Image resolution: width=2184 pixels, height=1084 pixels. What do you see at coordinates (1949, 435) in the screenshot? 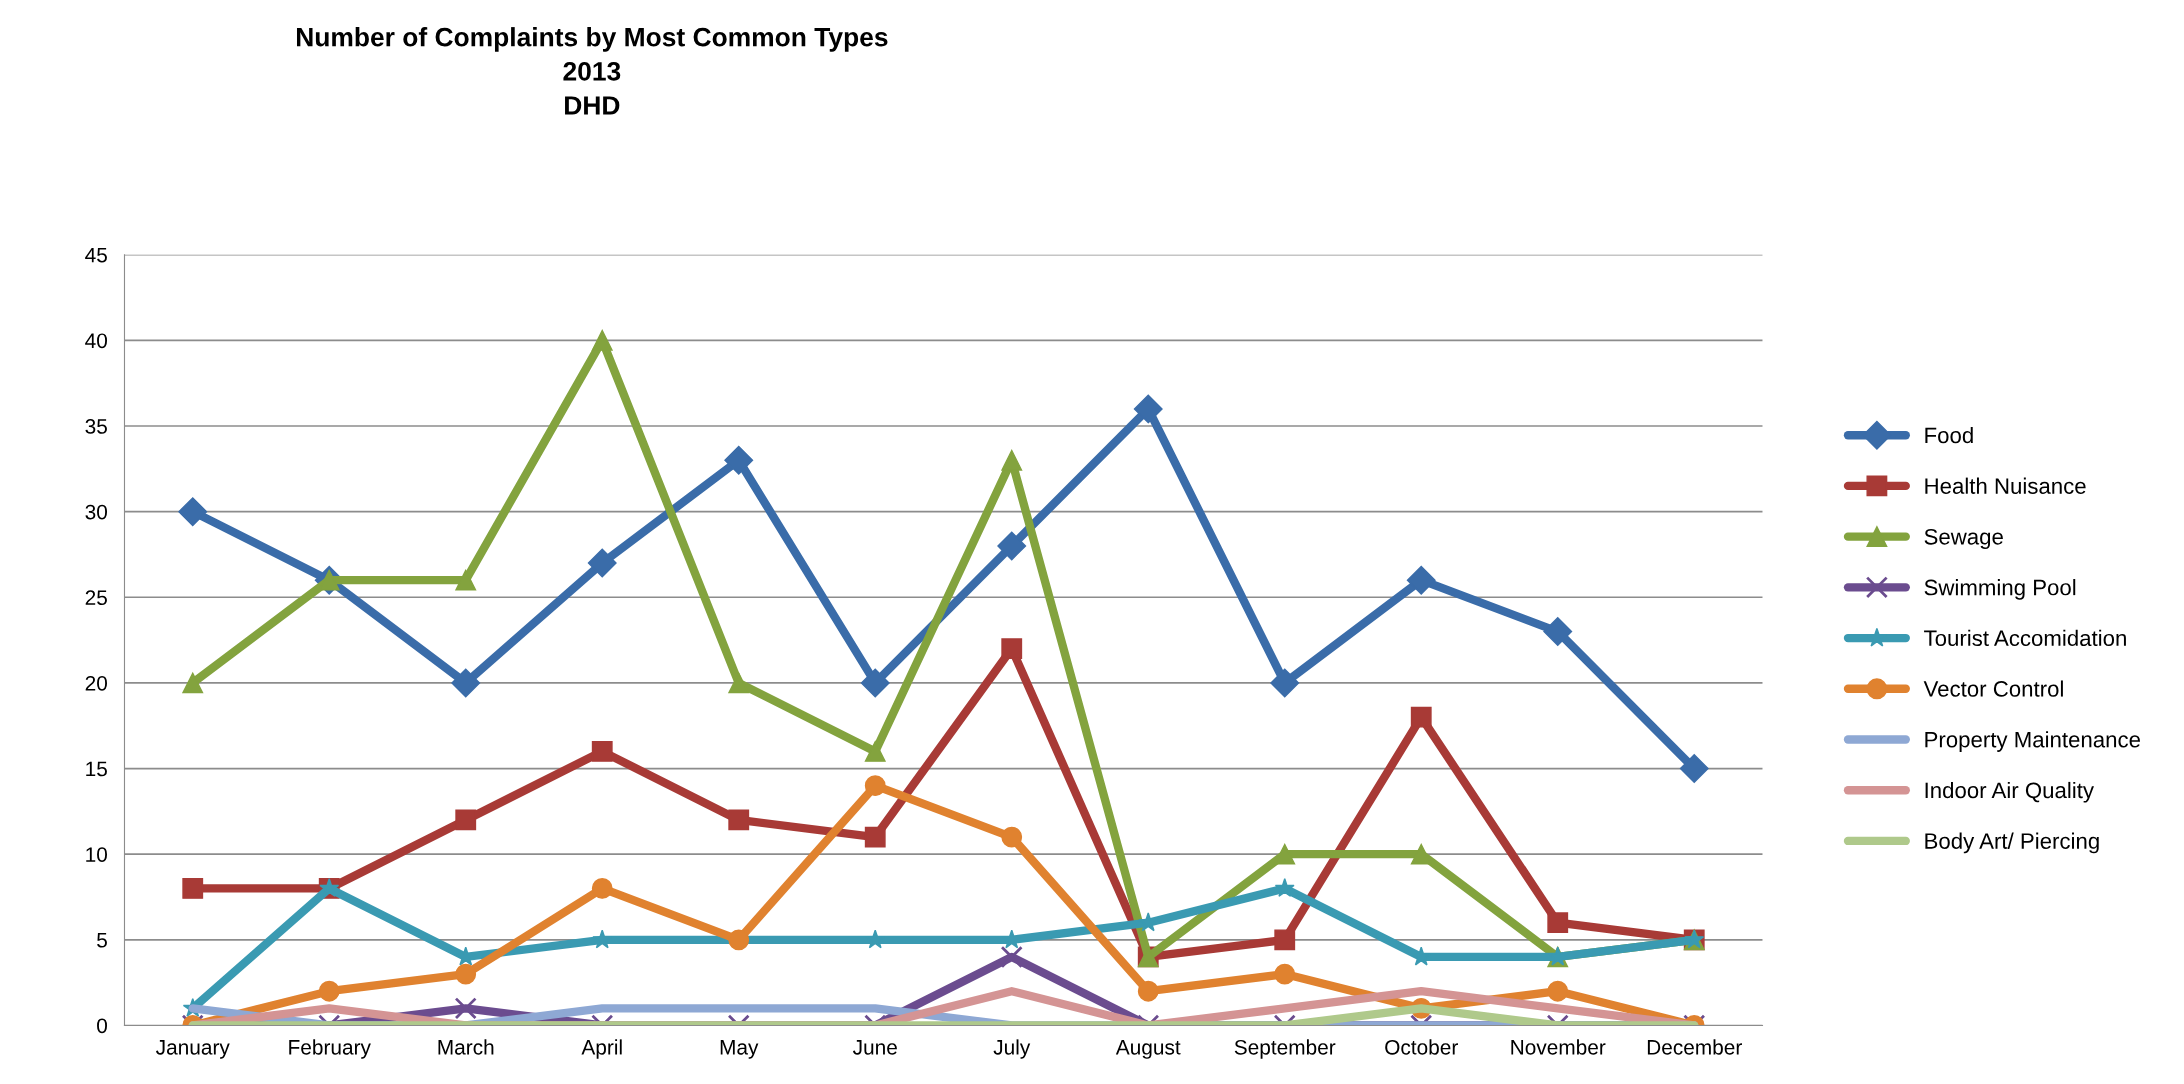
I see `legend-label: Food` at bounding box center [1949, 435].